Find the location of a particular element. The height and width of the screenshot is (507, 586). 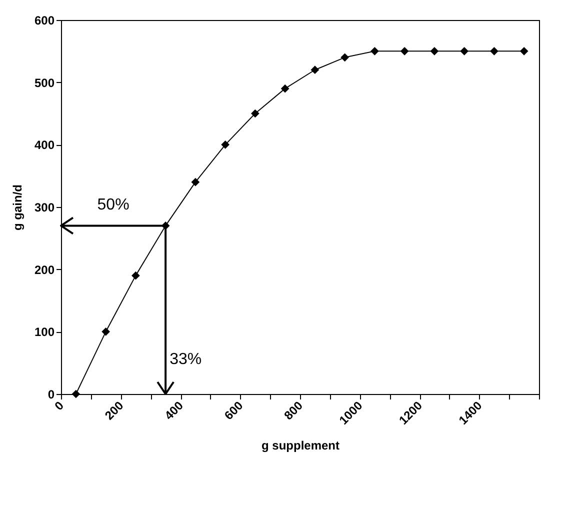

x-tick-label: 600 is located at coordinates (234, 410).